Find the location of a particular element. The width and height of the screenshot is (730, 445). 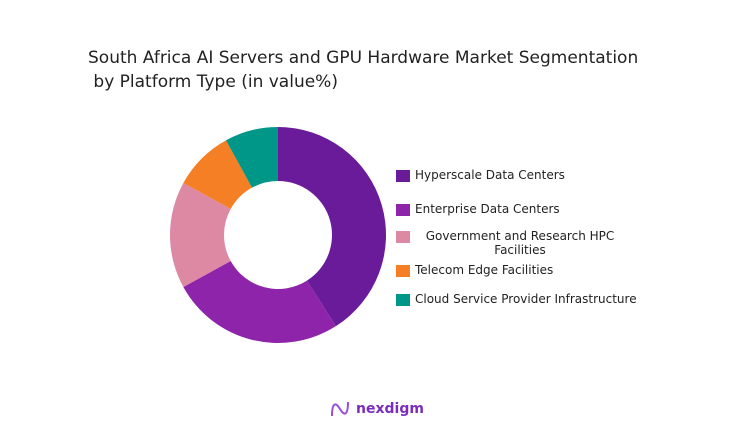

brand-name: nexdigm is located at coordinates (390, 409).